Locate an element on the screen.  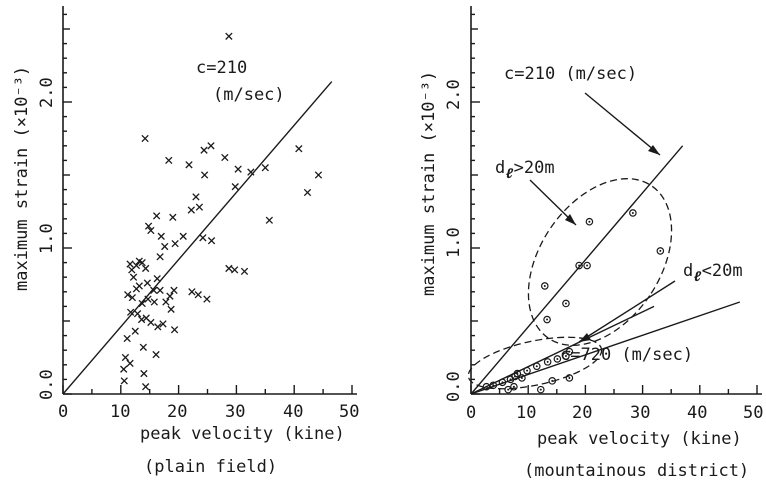
right-label-c210: c=210 (m/sec) is located at coordinates (570, 74).